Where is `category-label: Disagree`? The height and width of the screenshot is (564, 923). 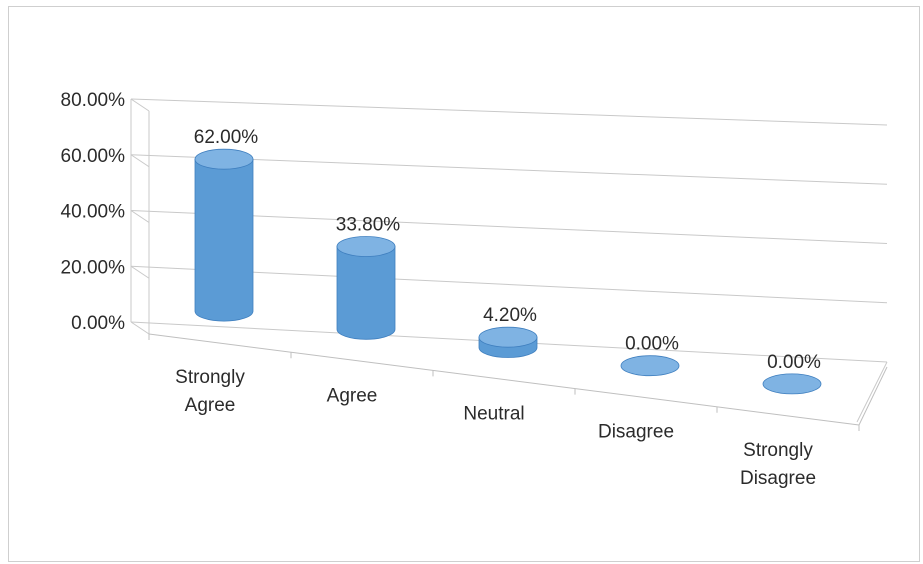
category-label: Disagree is located at coordinates (636, 432).